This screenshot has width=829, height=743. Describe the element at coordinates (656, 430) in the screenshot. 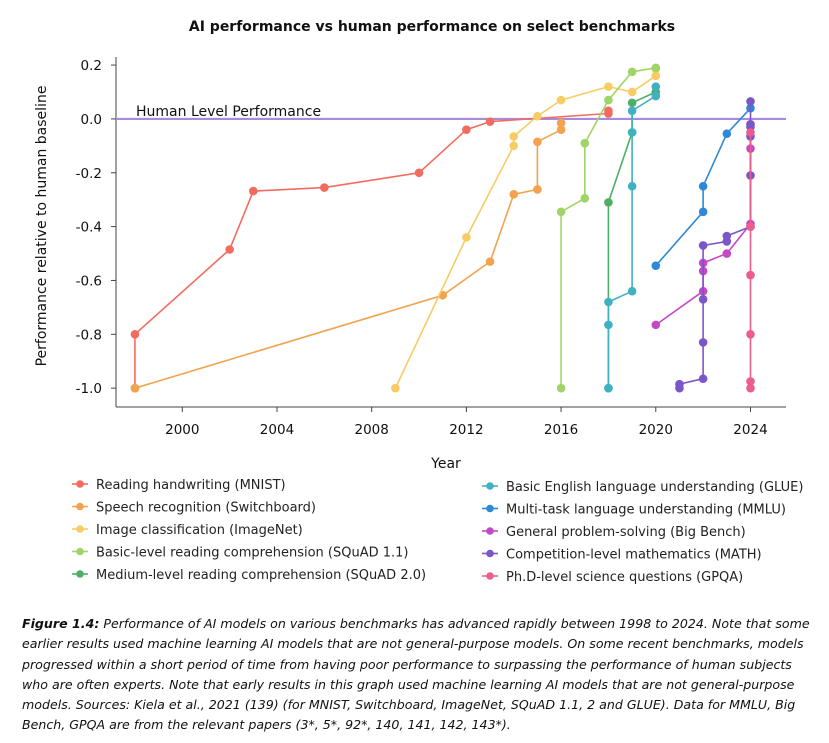

I see `x-tick-label: 2020` at that location.